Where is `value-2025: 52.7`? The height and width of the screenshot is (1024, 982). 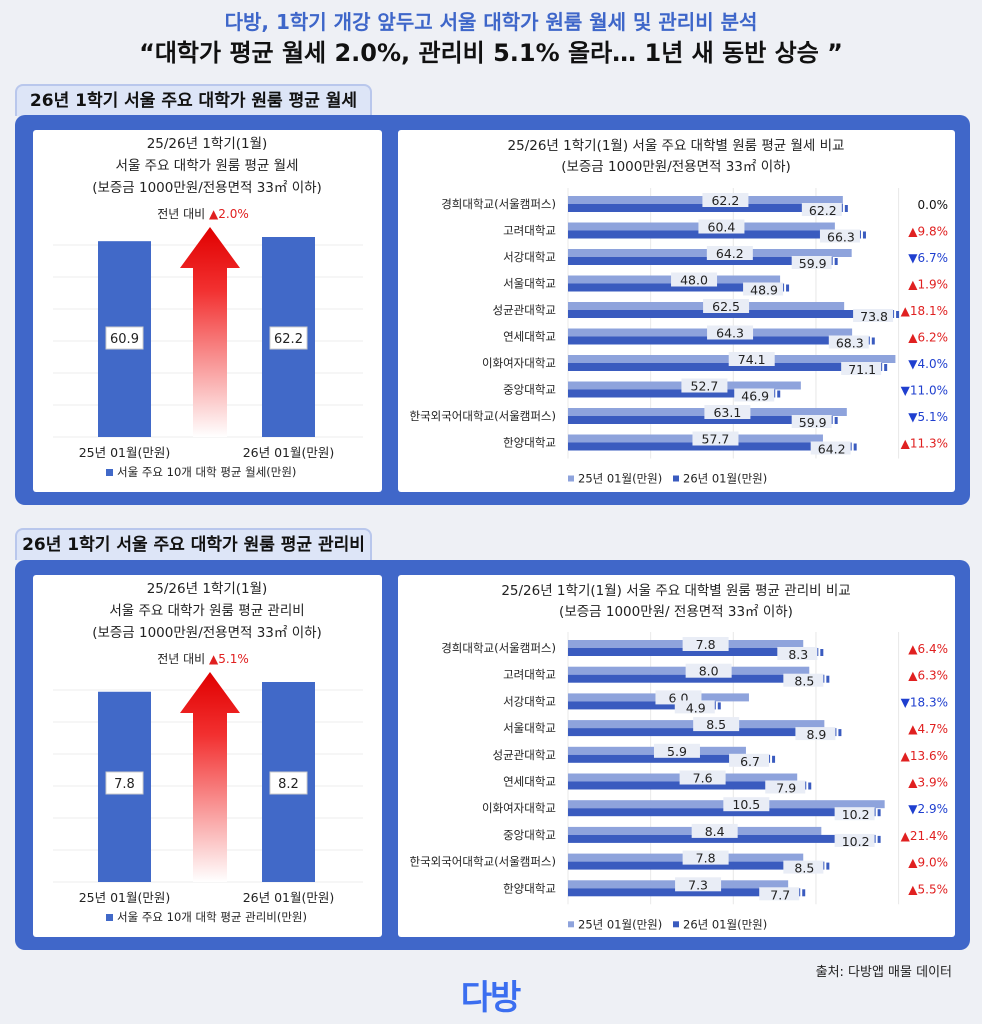 value-2025: 52.7 is located at coordinates (705, 386).